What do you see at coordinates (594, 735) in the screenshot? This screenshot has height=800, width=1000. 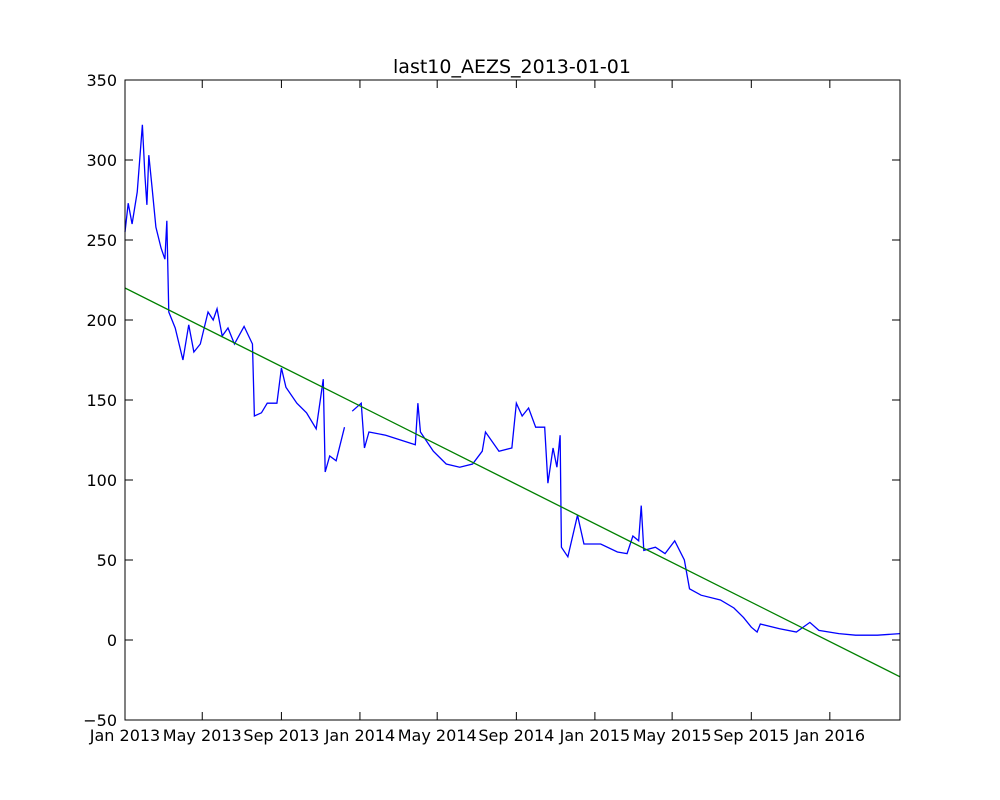 I see `x-tick-label: Jan 2015` at bounding box center [594, 735].